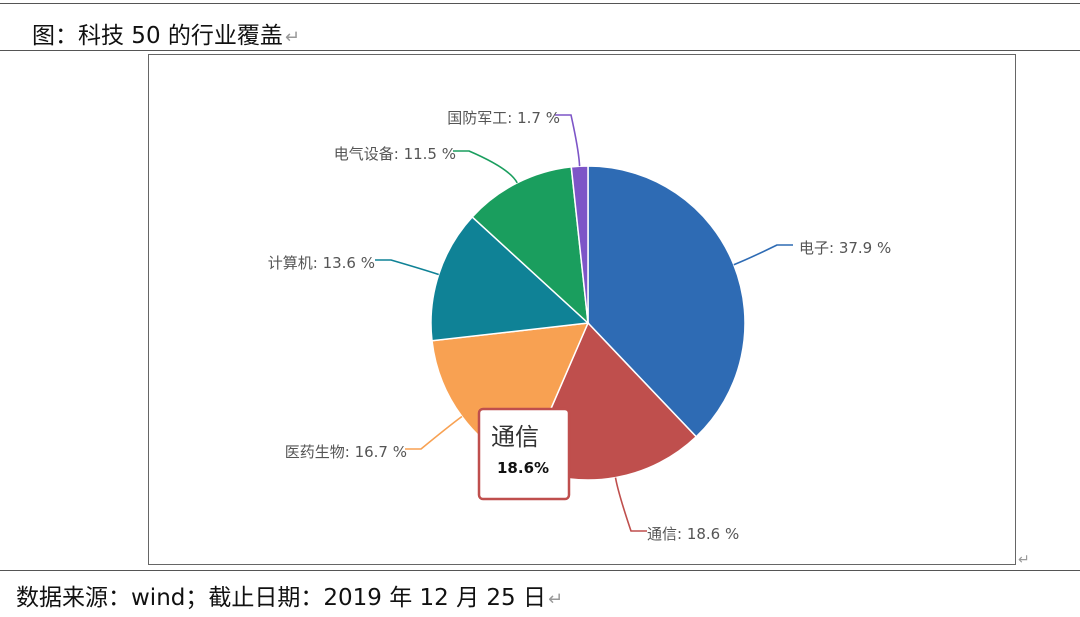  I want to click on top-rule, so click(540, 3).